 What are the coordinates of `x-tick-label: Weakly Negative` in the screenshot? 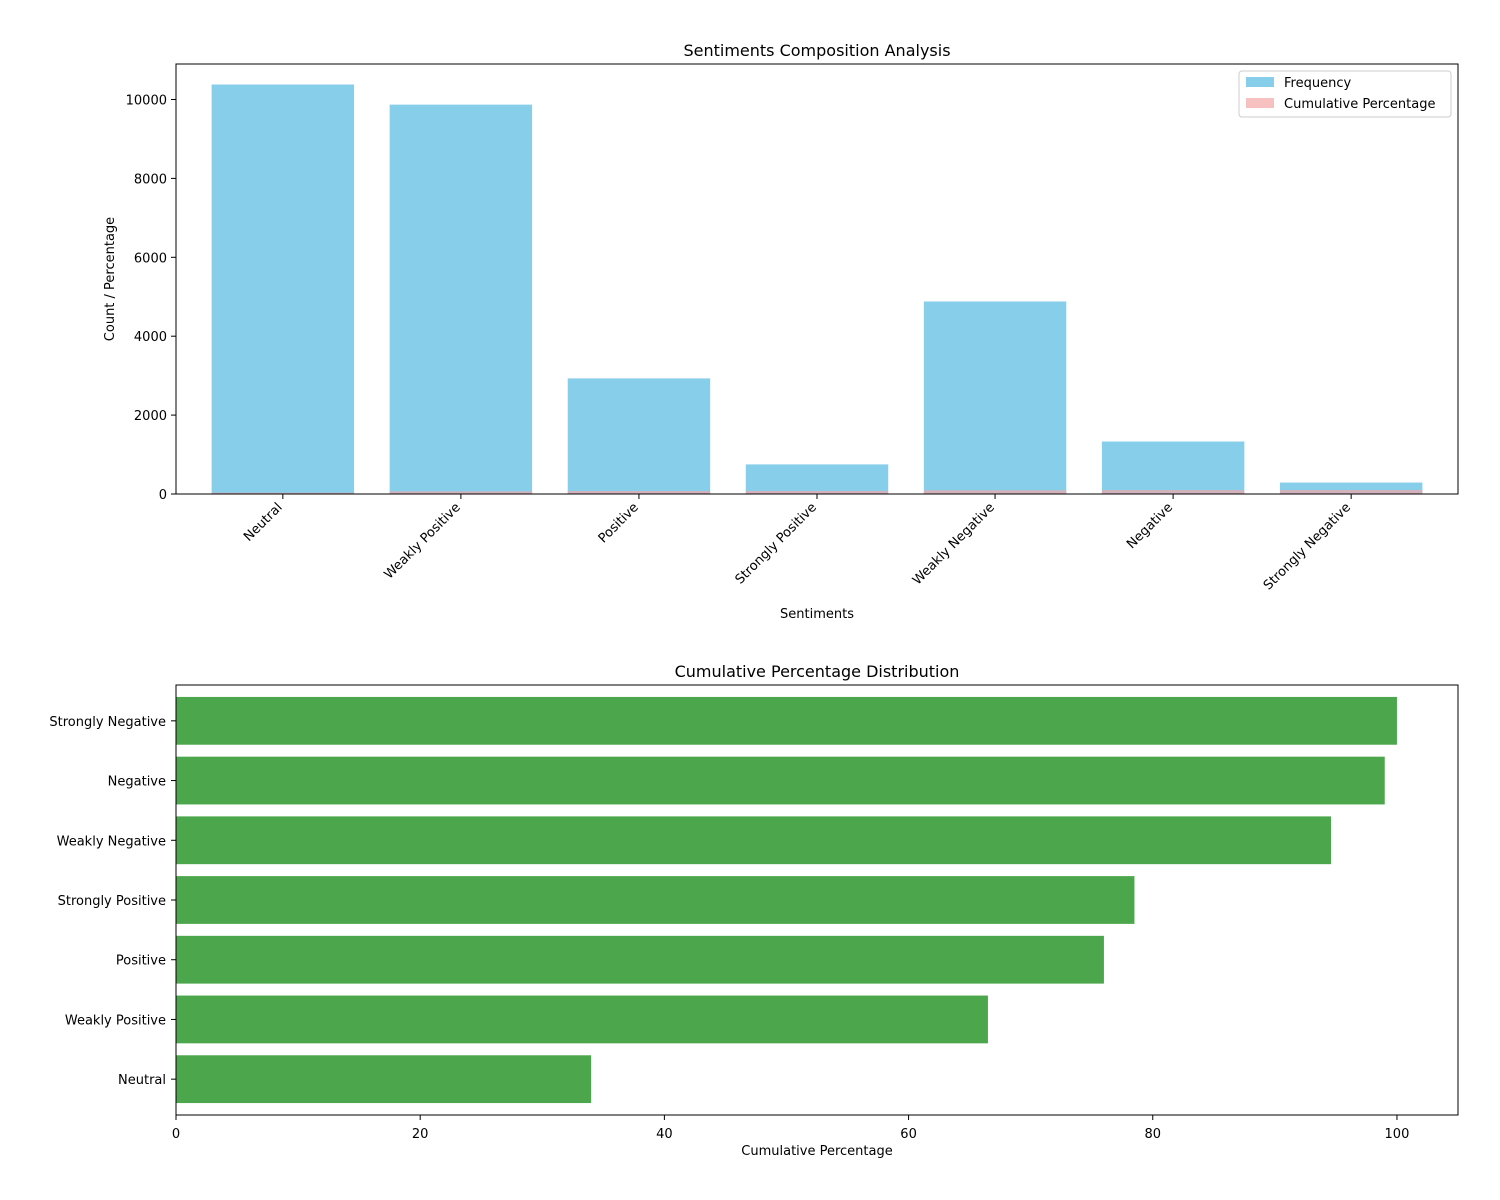 It's located at (954, 544).